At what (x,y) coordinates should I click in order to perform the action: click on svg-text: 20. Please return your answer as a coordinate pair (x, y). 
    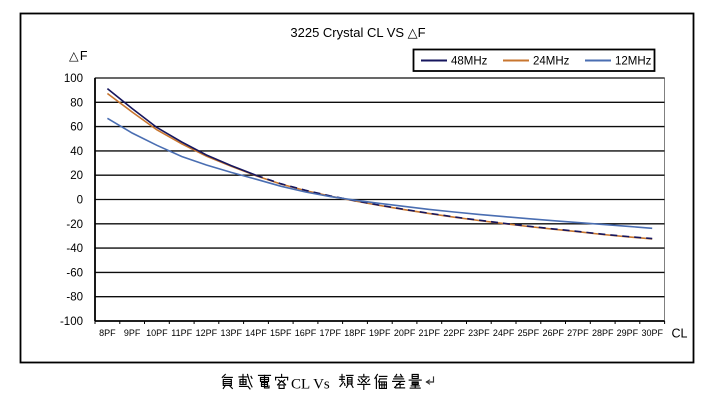
    Looking at the image, I should click on (76, 176).